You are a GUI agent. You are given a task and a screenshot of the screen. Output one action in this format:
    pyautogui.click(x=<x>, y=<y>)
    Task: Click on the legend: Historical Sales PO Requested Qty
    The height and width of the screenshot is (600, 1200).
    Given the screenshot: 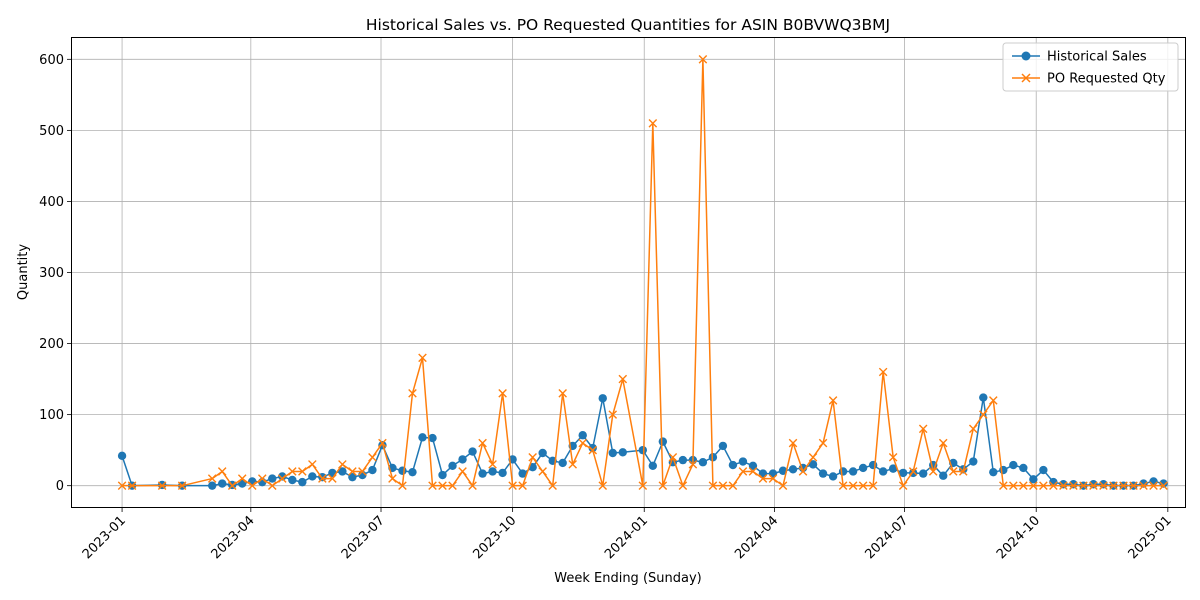 What is the action you would take?
    pyautogui.click(x=1090, y=67)
    